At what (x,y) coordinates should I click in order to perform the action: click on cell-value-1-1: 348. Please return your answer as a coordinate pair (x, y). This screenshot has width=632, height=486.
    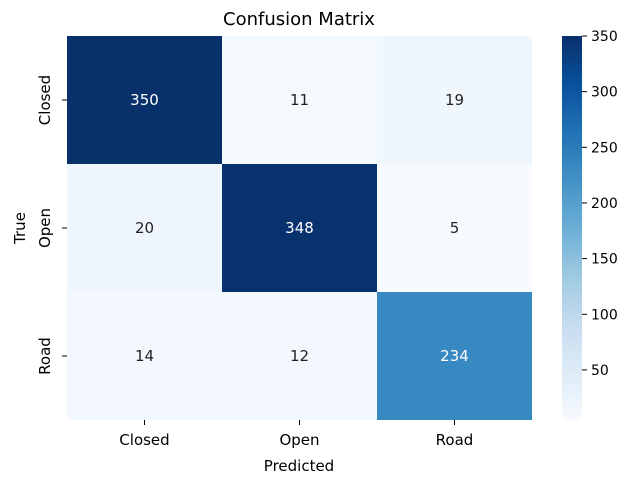
    Looking at the image, I should click on (299, 228).